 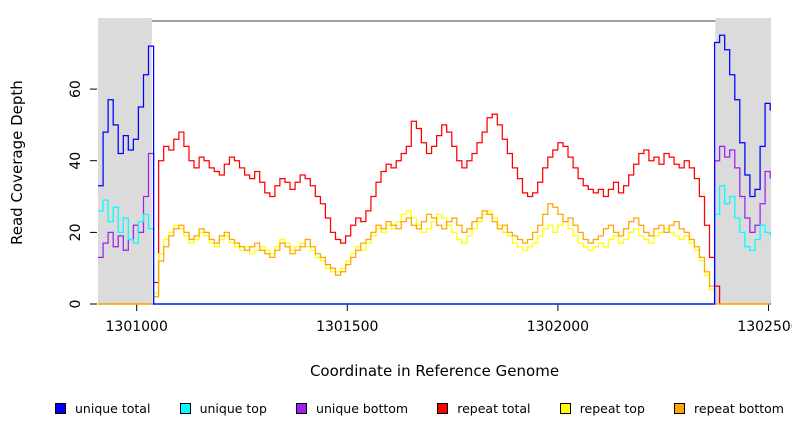 I want to click on legend-item-repeat-bottom: repeat bottom, so click(x=729, y=408).